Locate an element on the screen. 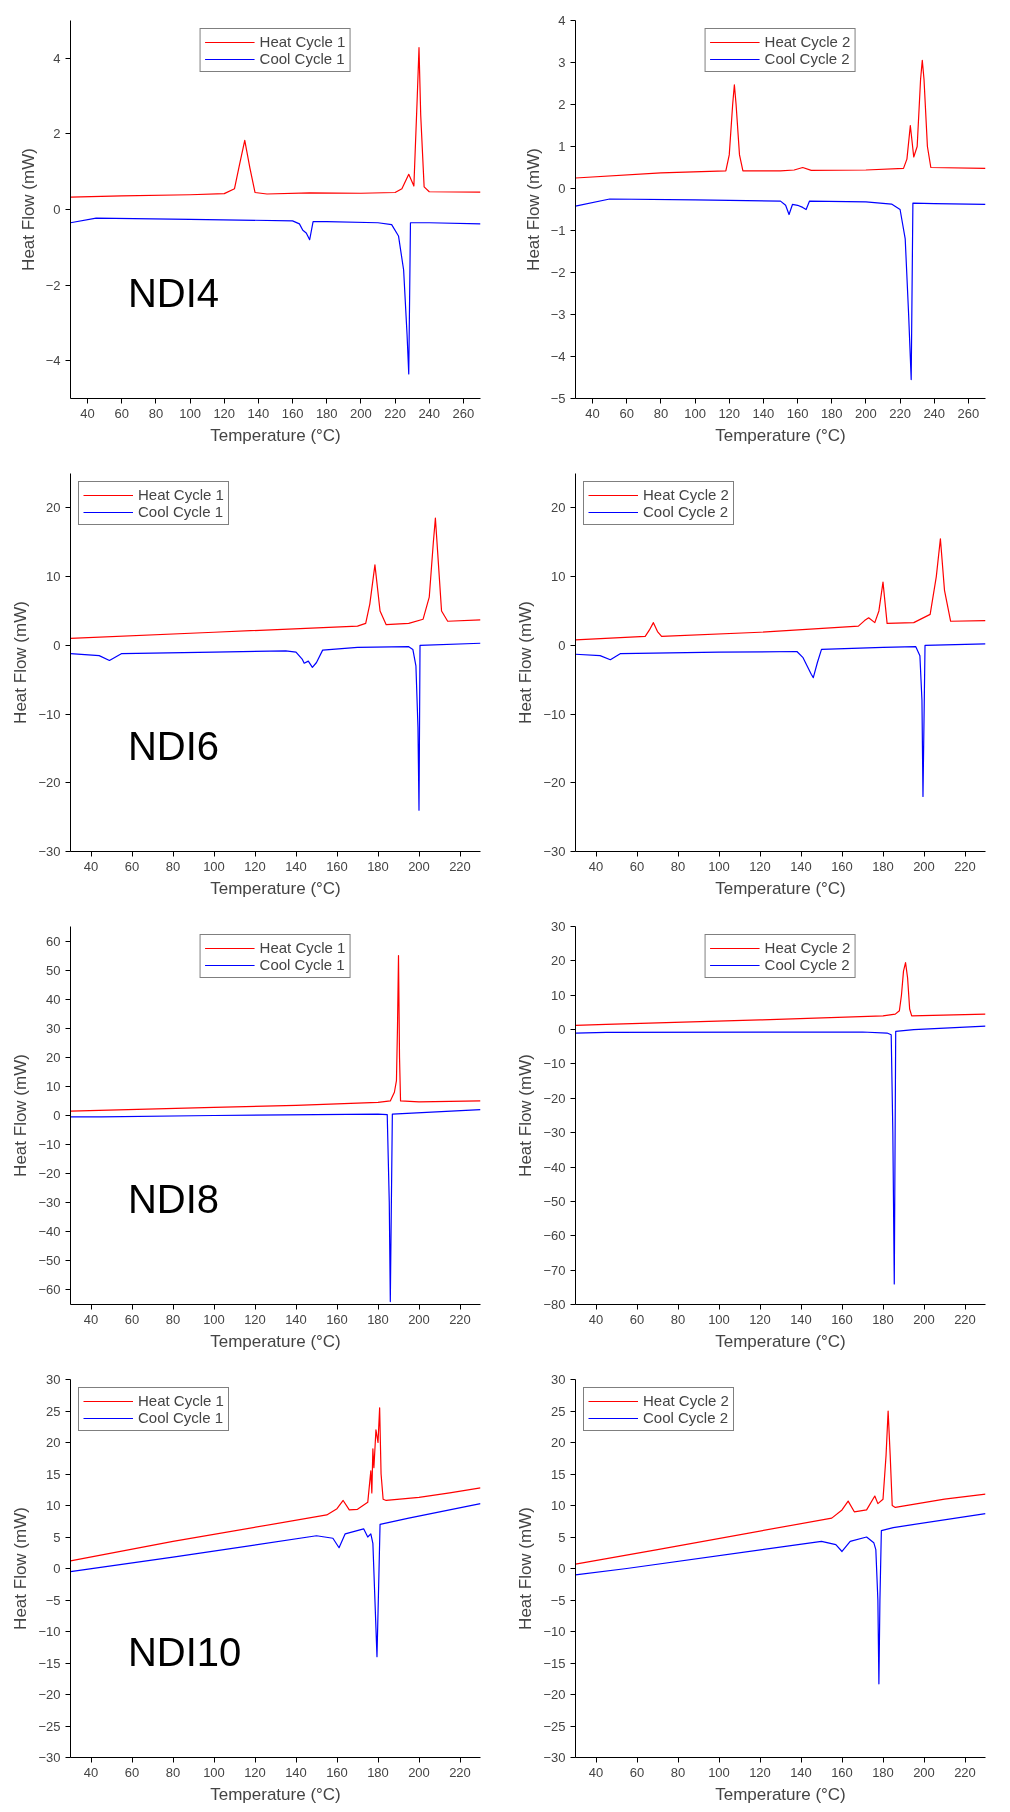 The width and height of the screenshot is (1010, 1812). y-tick-label: 4 is located at coordinates (562, 20).